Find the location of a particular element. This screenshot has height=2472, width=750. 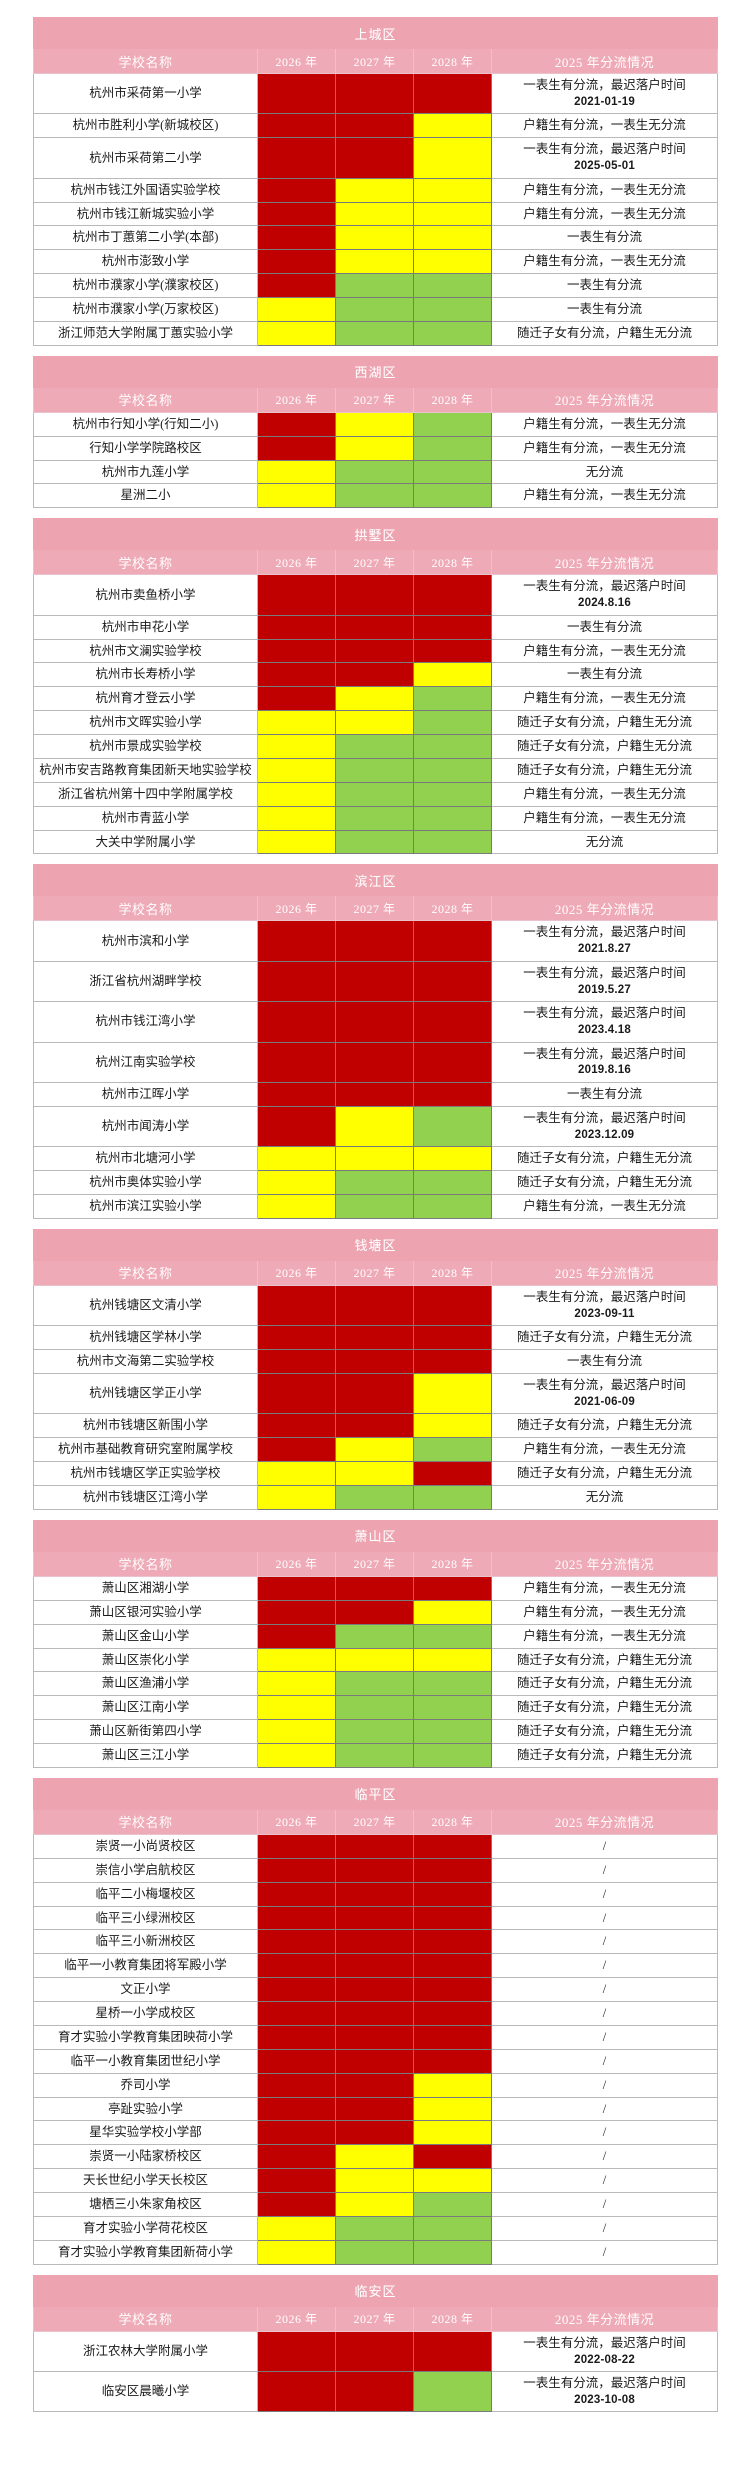

table-row: 浙江省杭州湖畔学校 一表生有分流，最迟落户时间 2019.5.27 is located at coordinates (376, 981).